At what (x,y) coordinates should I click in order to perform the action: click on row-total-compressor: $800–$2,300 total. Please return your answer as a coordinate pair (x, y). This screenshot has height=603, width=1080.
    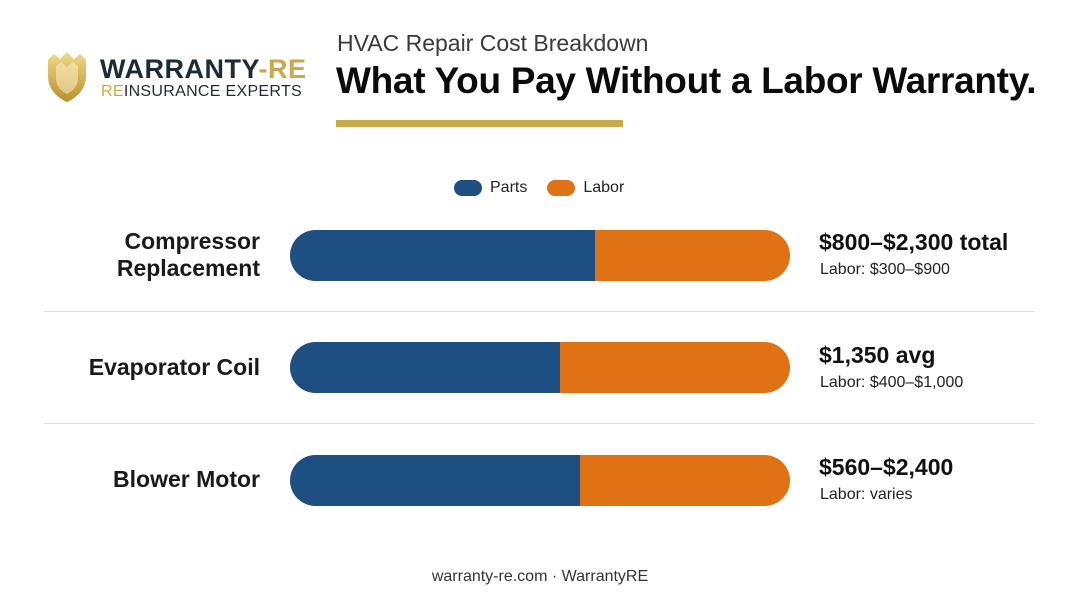
    Looking at the image, I should click on (914, 242).